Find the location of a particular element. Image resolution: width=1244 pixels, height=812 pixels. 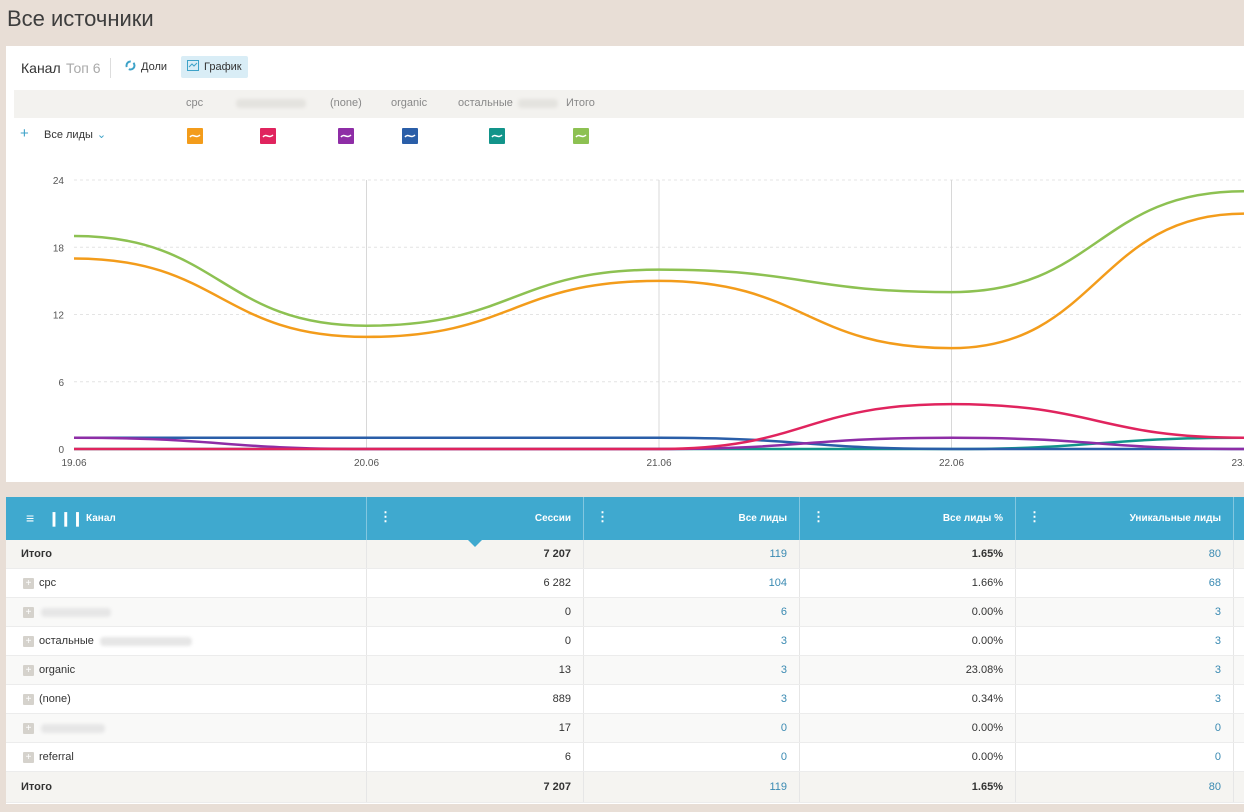

row-leads-pct: 1.66% is located at coordinates (908, 583).